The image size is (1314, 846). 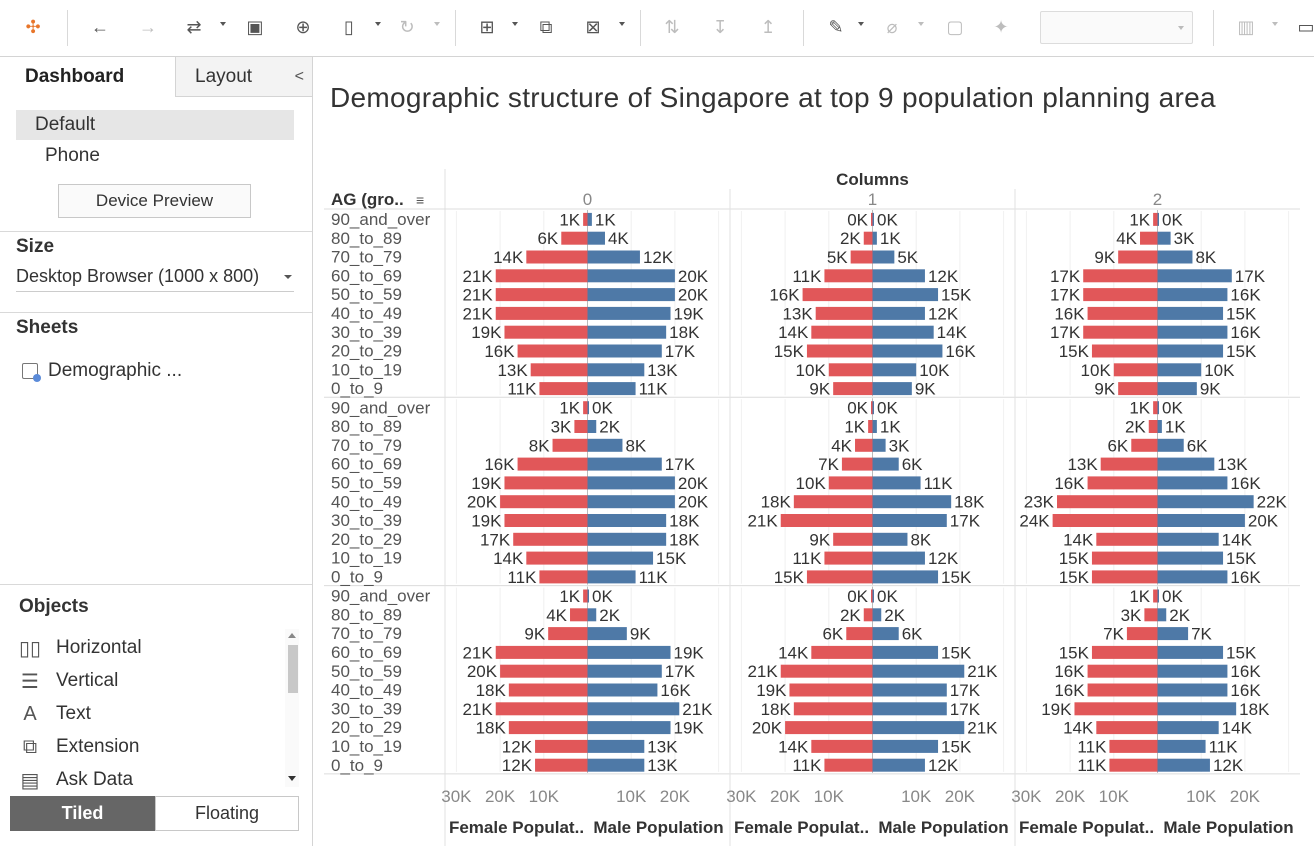 What do you see at coordinates (720, 26) in the screenshot?
I see `sort-ascending-icon: ↧` at bounding box center [720, 26].